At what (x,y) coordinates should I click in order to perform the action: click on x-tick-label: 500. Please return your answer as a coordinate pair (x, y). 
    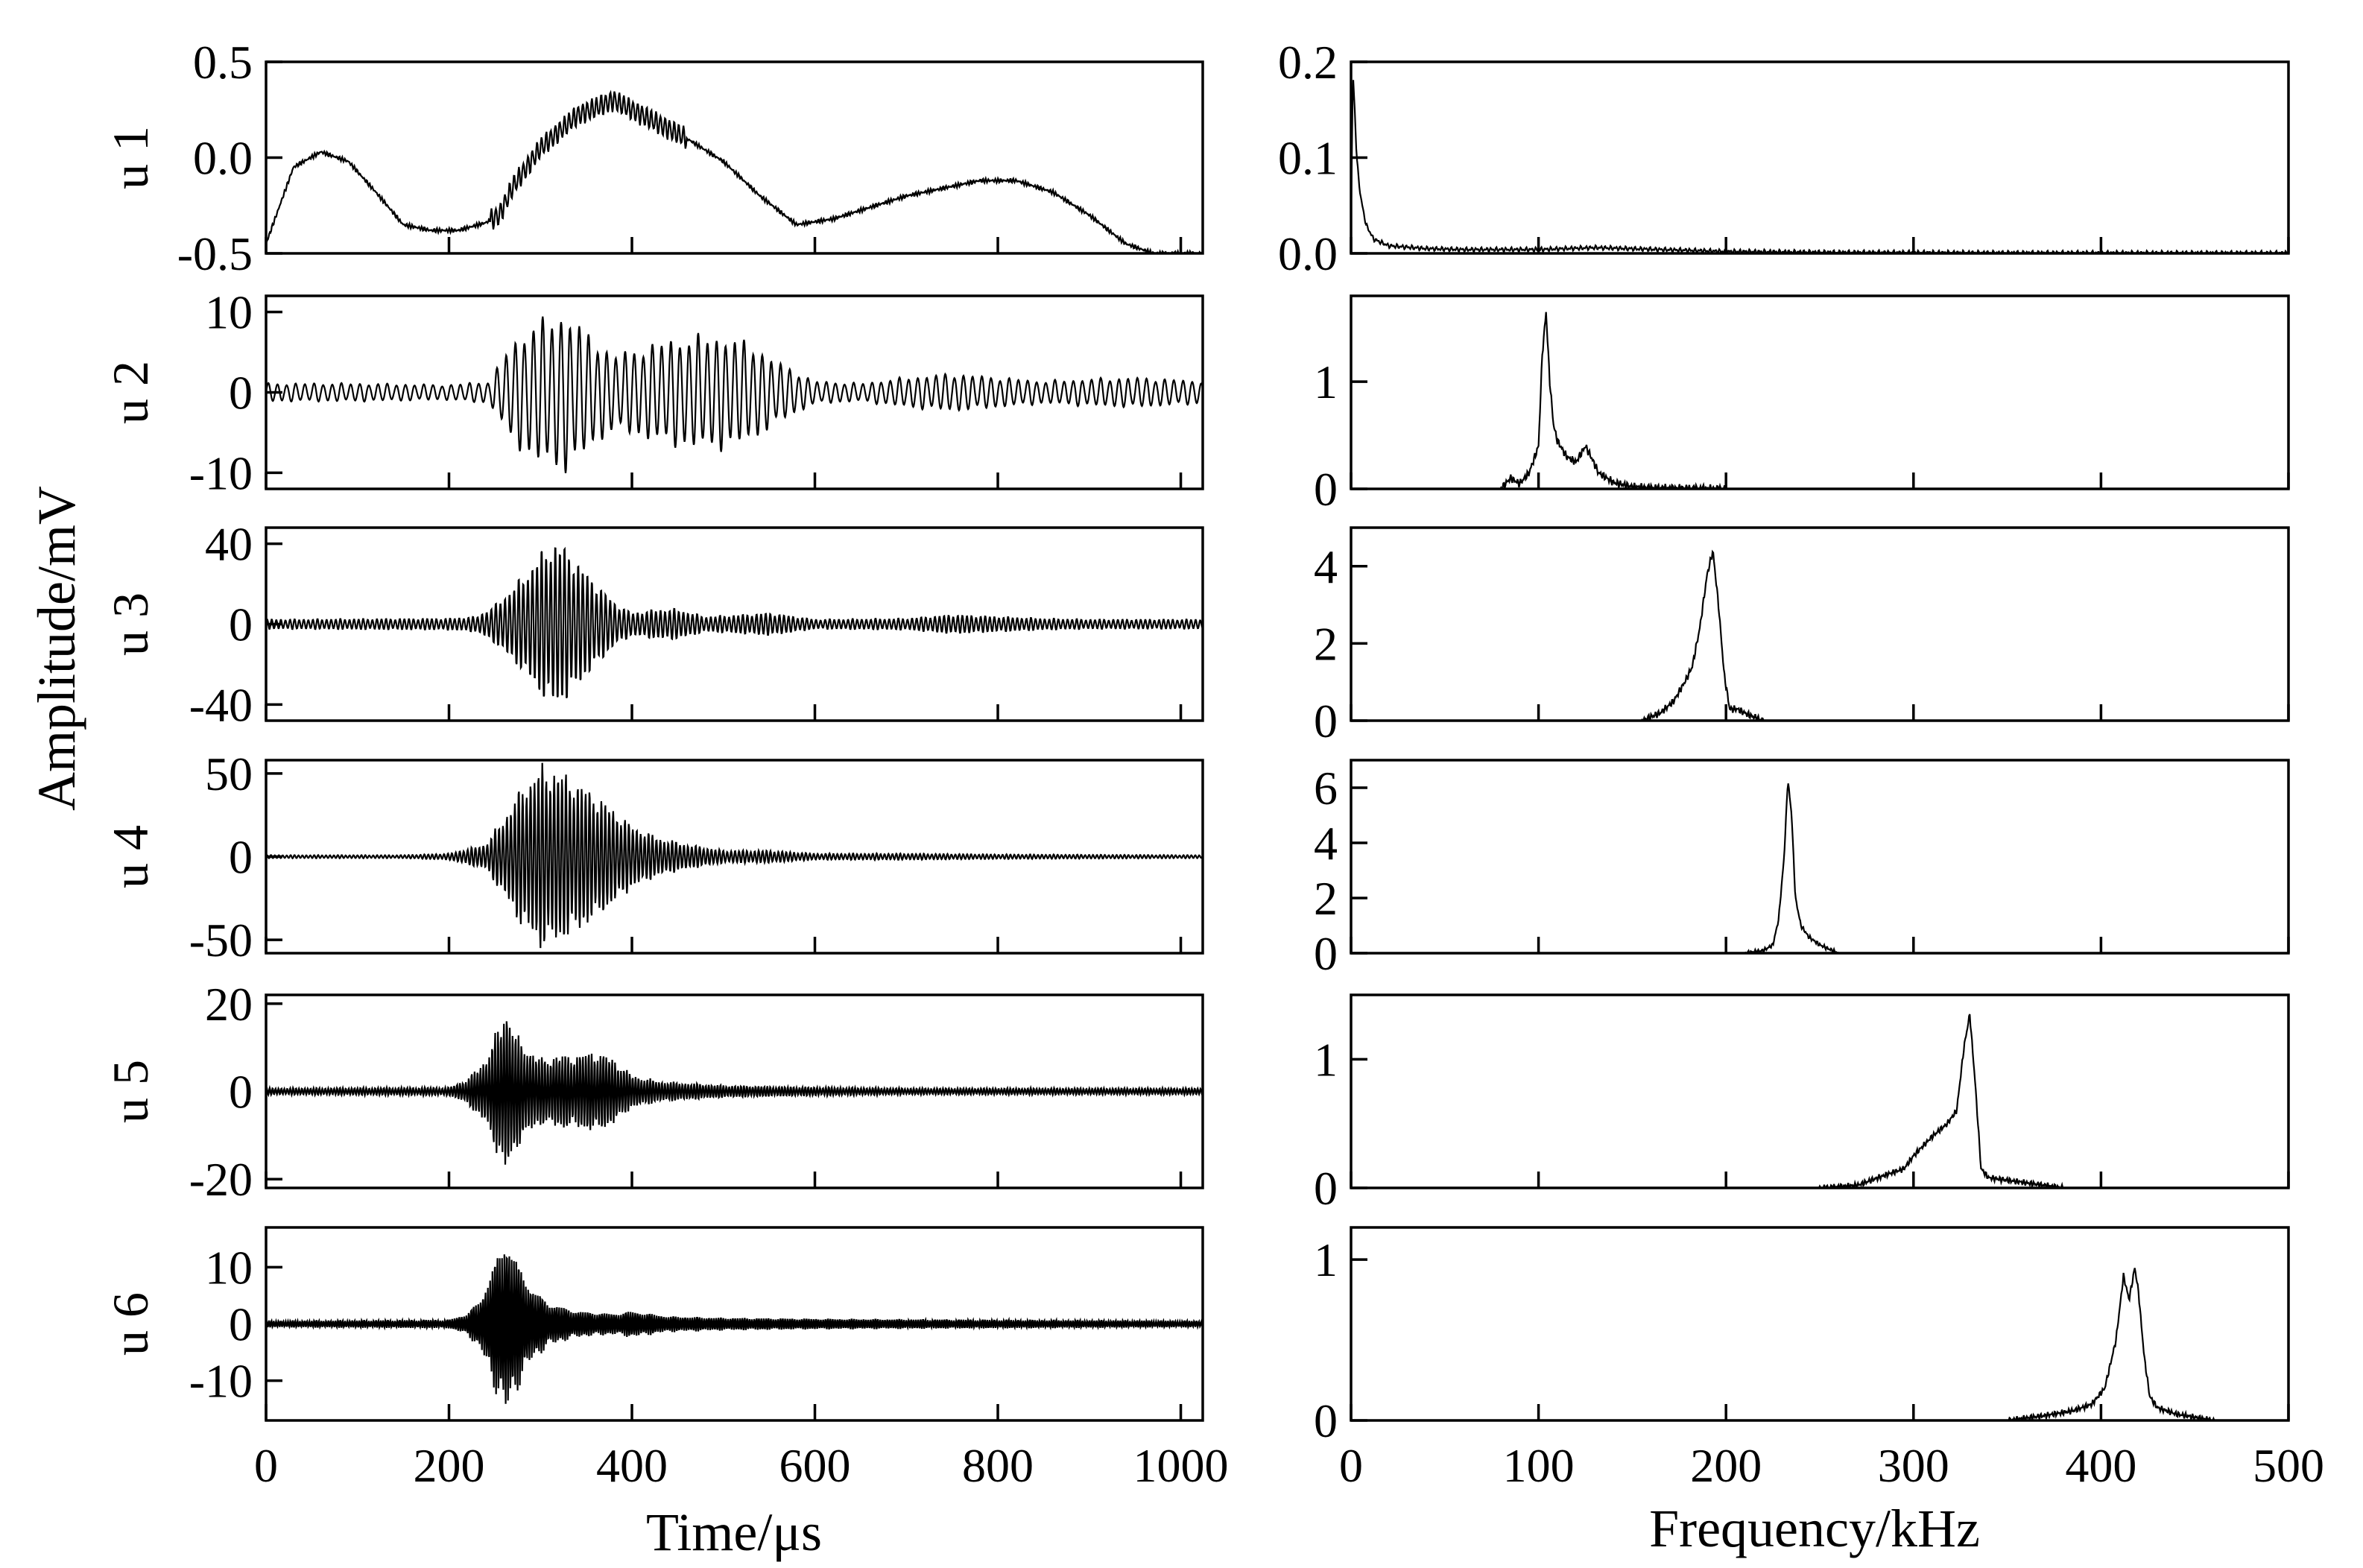
    Looking at the image, I should click on (2288, 1465).